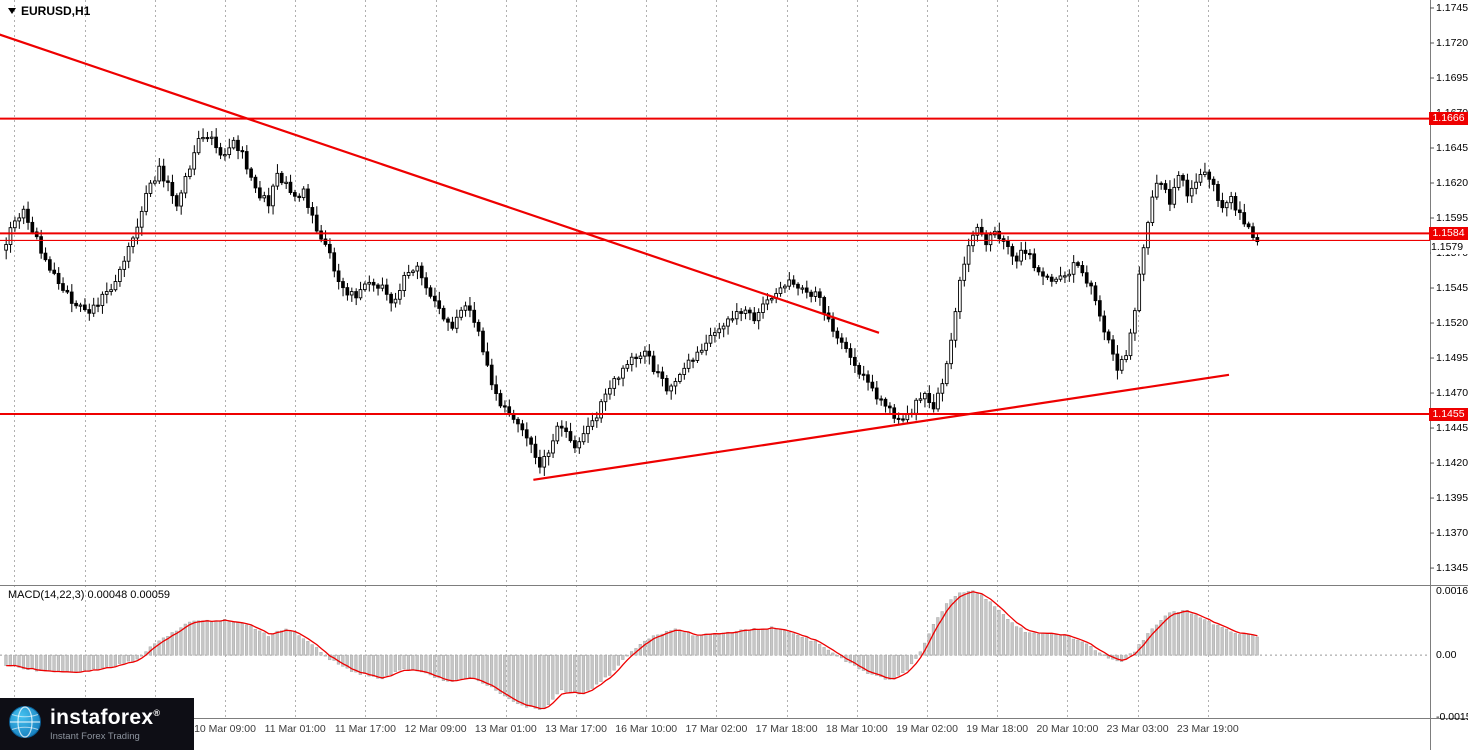 The image size is (1468, 750). What do you see at coordinates (716, 729) in the screenshot?
I see `time-axis-label: 17 Mar 02:00` at bounding box center [716, 729].